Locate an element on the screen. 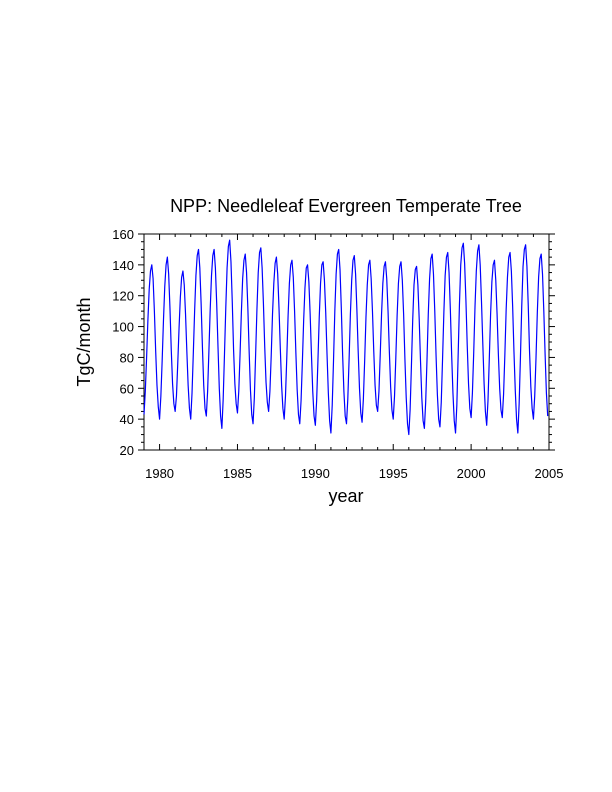 This screenshot has height=792, width=612. x-axis-label: year is located at coordinates (345, 496).